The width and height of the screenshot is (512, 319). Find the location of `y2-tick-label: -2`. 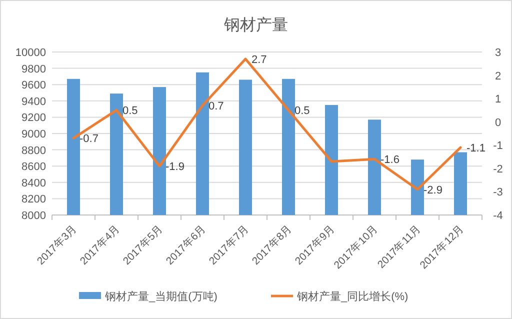

y2-tick-label: -2 is located at coordinates (498, 169).